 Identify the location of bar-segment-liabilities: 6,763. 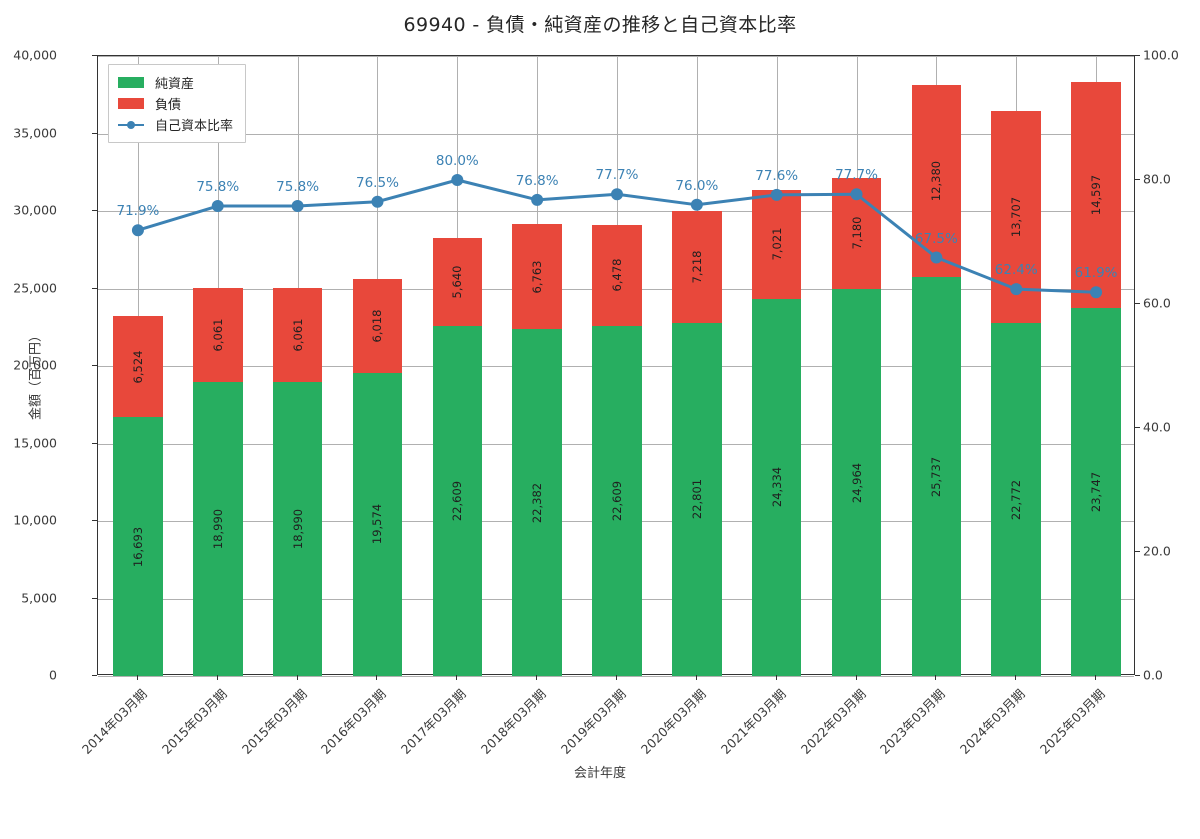
(537, 277).